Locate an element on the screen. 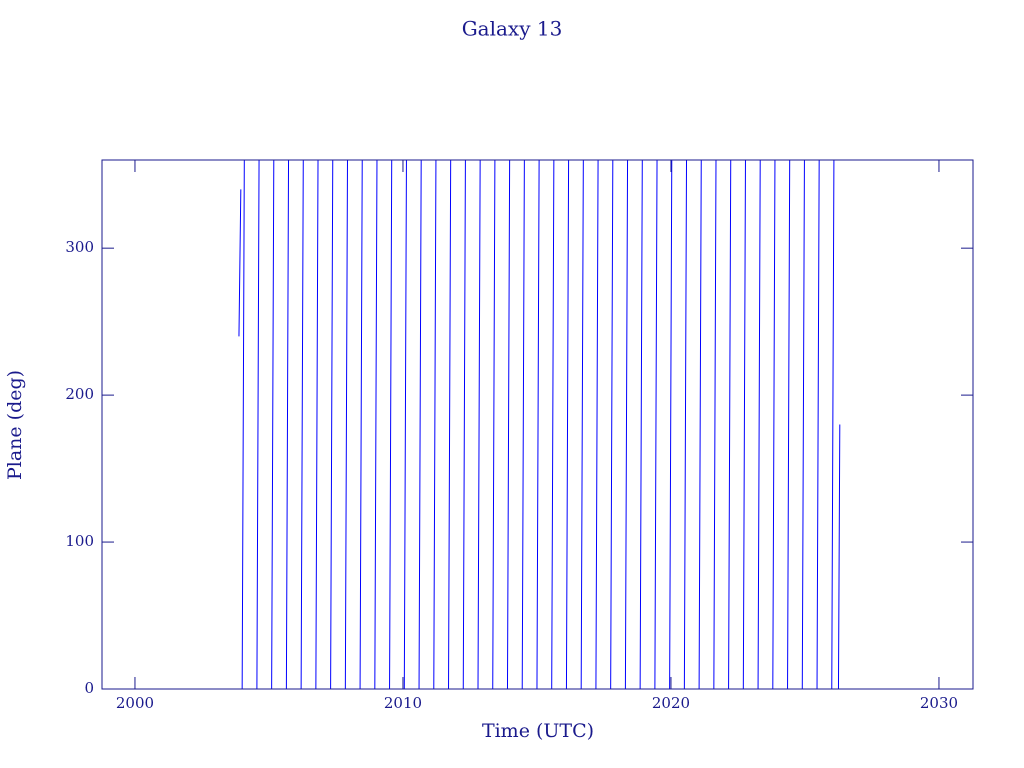 The height and width of the screenshot is (768, 1024). x-tick-label: 2010 is located at coordinates (403, 703).